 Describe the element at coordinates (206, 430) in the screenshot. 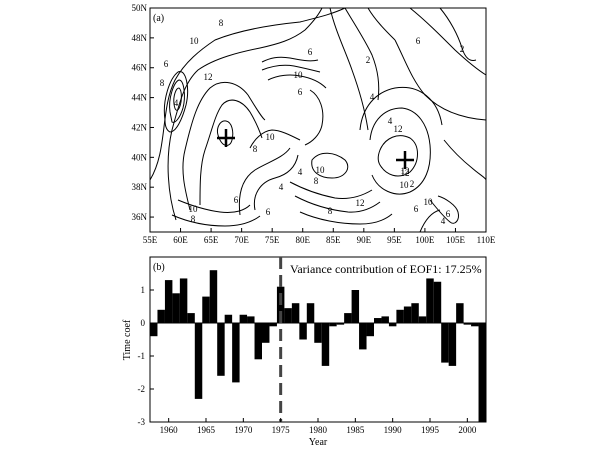

I see `bar-x-tick-label: 1965` at that location.